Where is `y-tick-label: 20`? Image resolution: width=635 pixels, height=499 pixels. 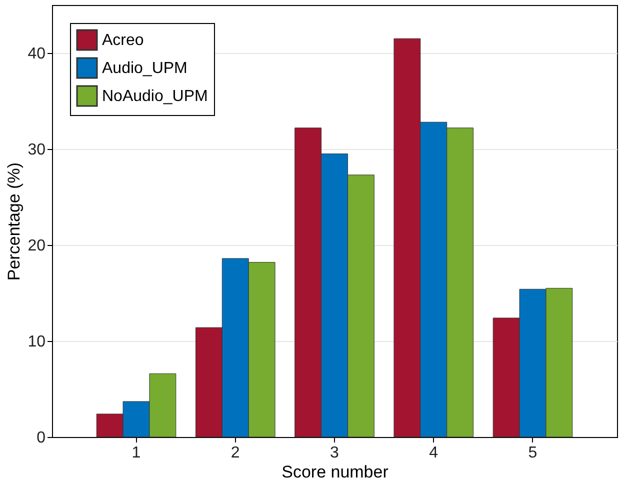
y-tick-label: 20 is located at coordinates (37, 246).